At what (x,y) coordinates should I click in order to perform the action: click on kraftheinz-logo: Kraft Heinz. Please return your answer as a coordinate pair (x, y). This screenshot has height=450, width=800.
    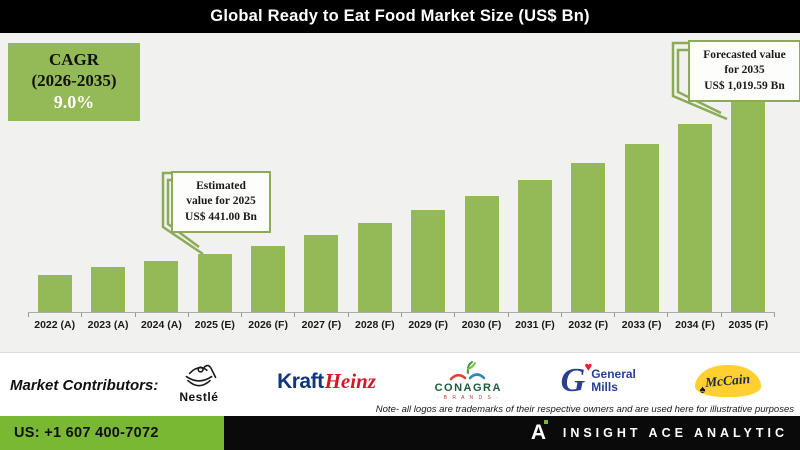
    Looking at the image, I should click on (326, 380).